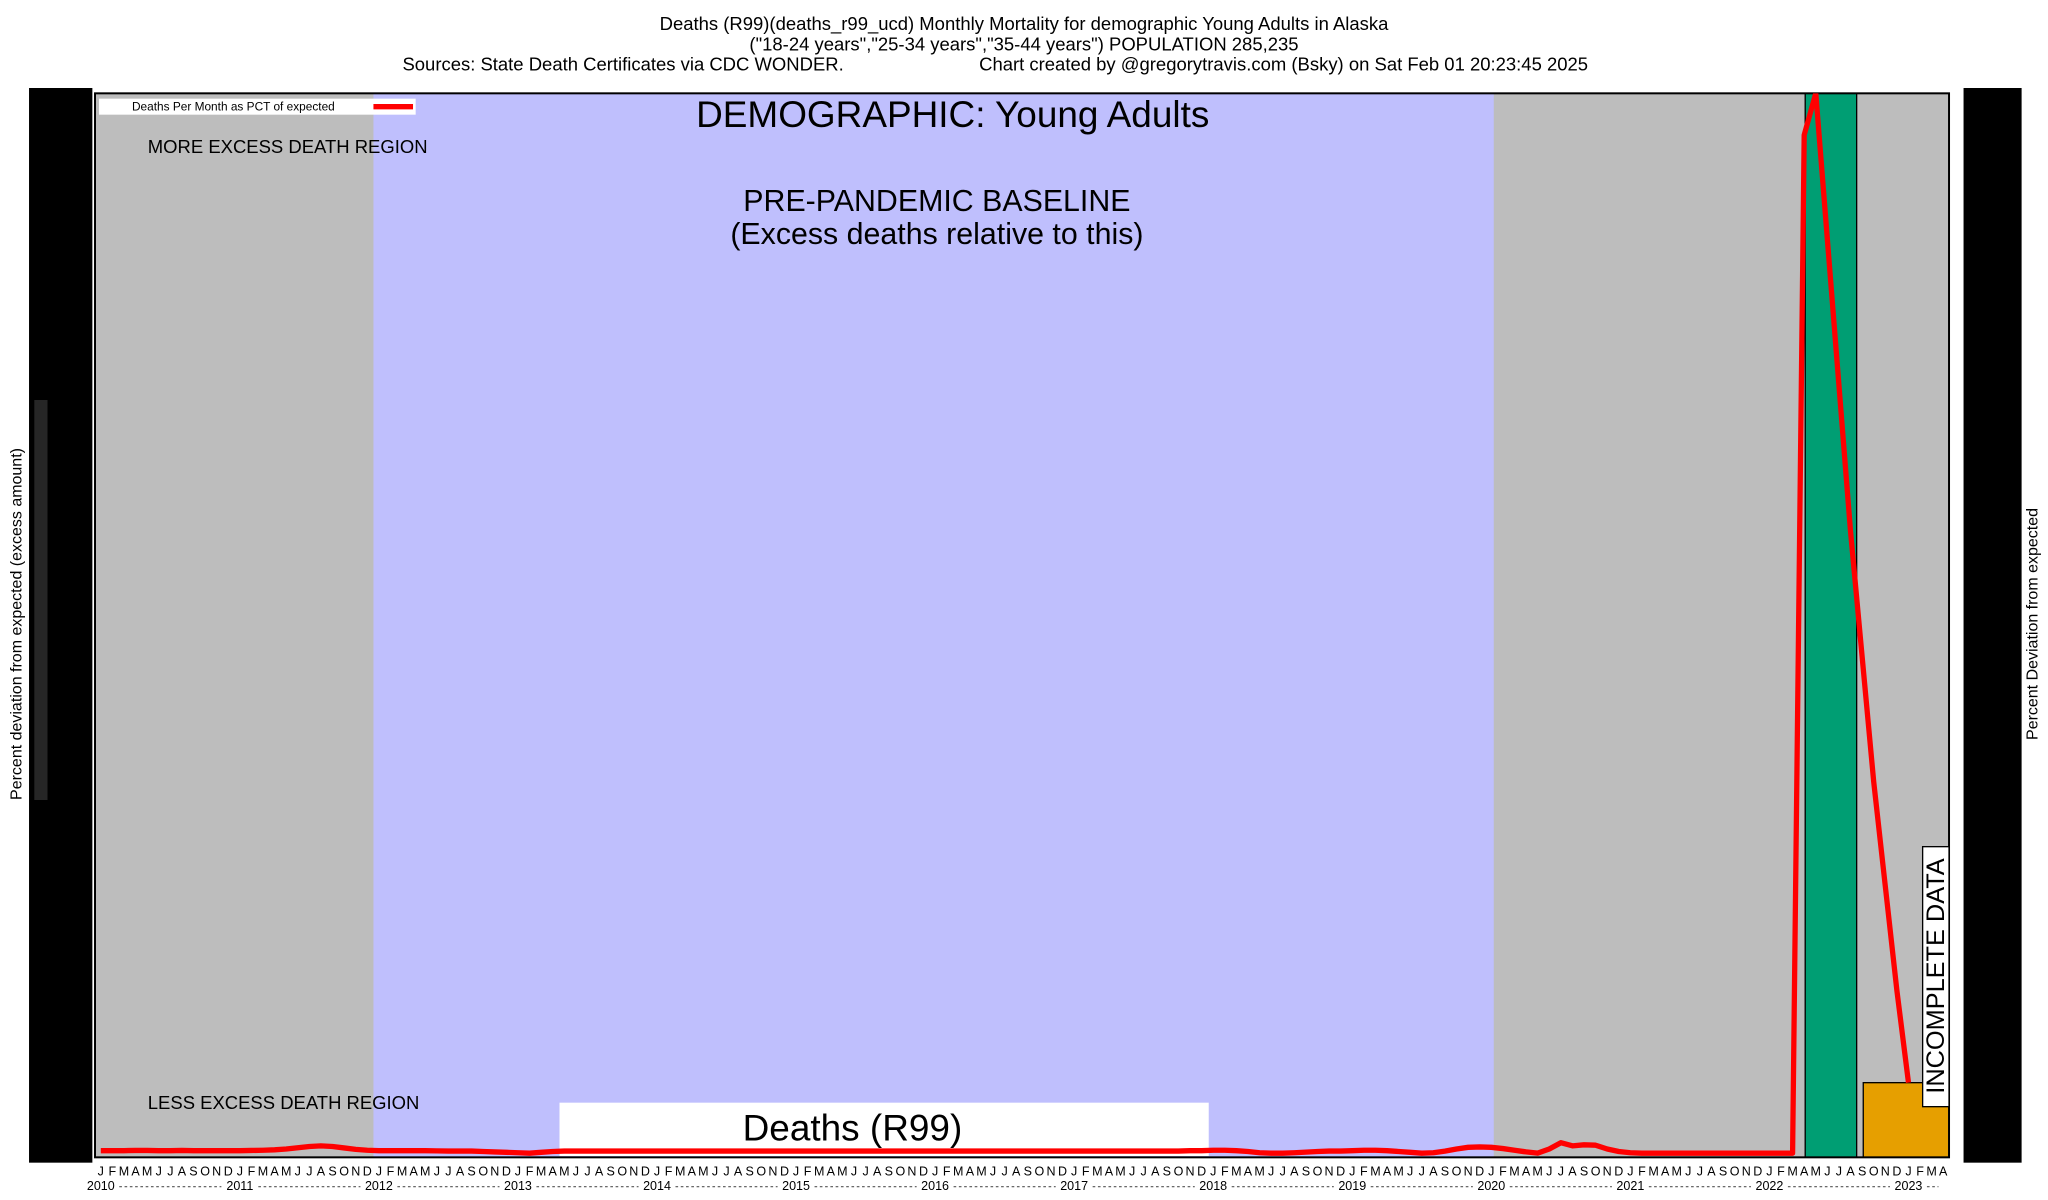 This screenshot has height=1200, width=2048. What do you see at coordinates (1491, 1186) in the screenshot?
I see `year-label: 2020` at bounding box center [1491, 1186].